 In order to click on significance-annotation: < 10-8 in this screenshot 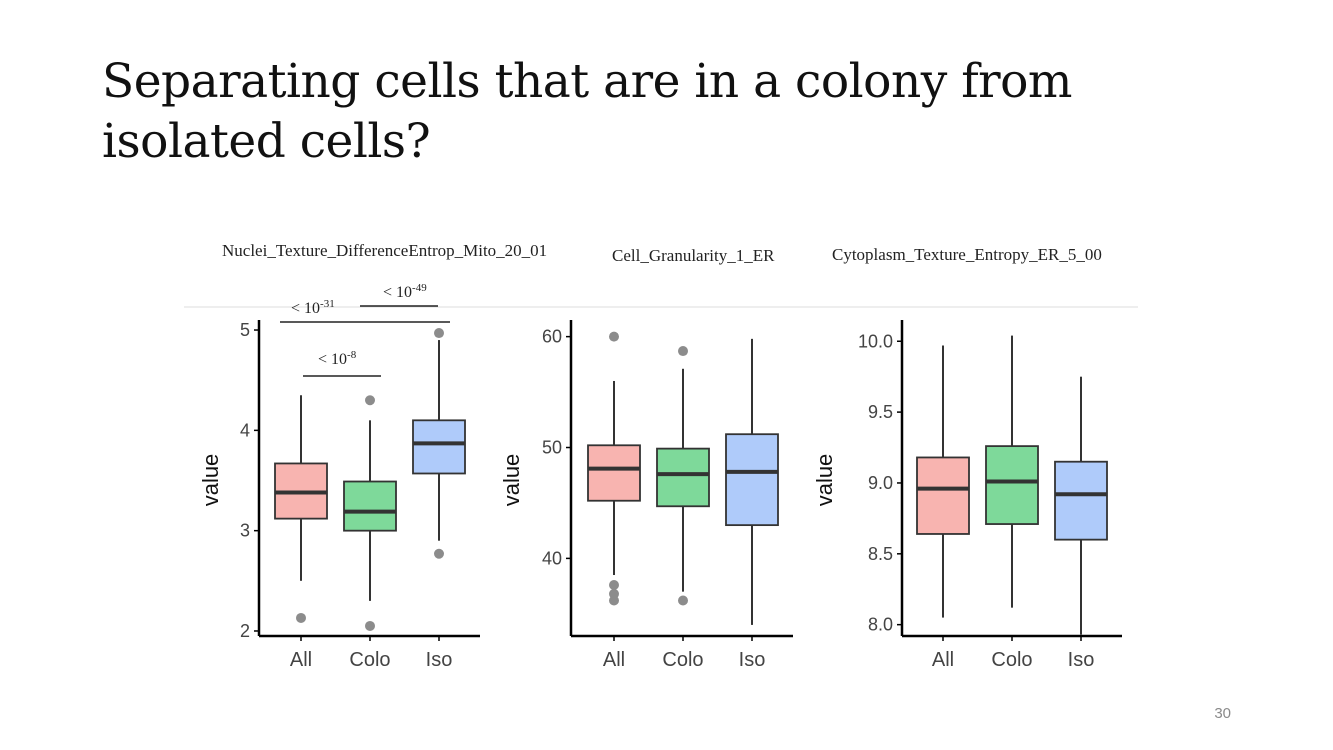, I will do `click(342, 363)`.